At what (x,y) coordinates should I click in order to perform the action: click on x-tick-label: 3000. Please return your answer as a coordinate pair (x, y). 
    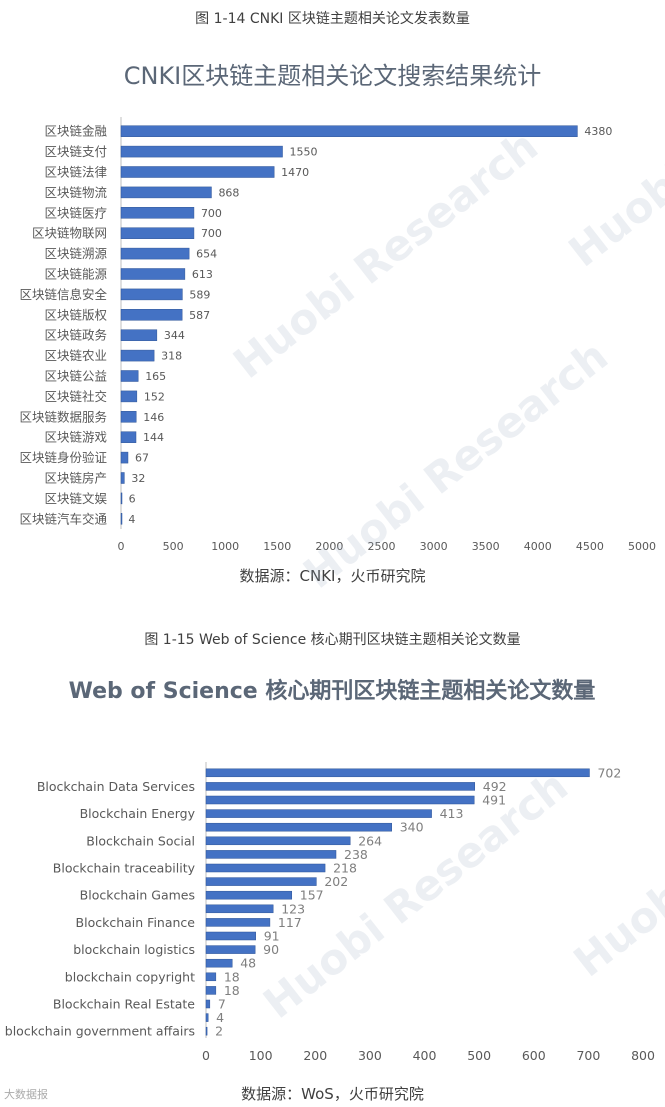
    Looking at the image, I should click on (434, 546).